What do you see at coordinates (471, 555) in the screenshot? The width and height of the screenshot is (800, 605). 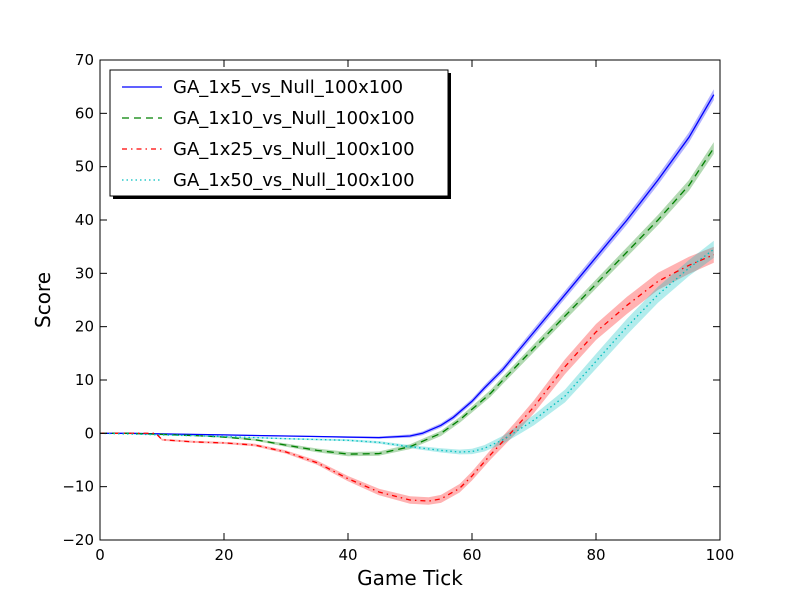 I see `x-tick-label: 60` at bounding box center [471, 555].